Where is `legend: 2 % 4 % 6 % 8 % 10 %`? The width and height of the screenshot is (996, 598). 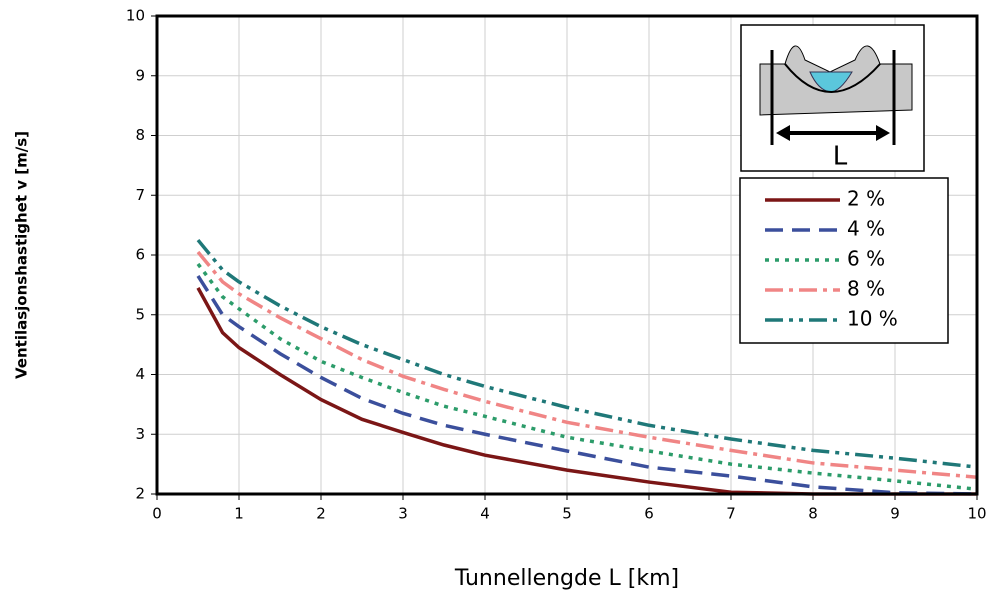 legend: 2 % 4 % 6 % 8 % 10 % is located at coordinates (831, 259).